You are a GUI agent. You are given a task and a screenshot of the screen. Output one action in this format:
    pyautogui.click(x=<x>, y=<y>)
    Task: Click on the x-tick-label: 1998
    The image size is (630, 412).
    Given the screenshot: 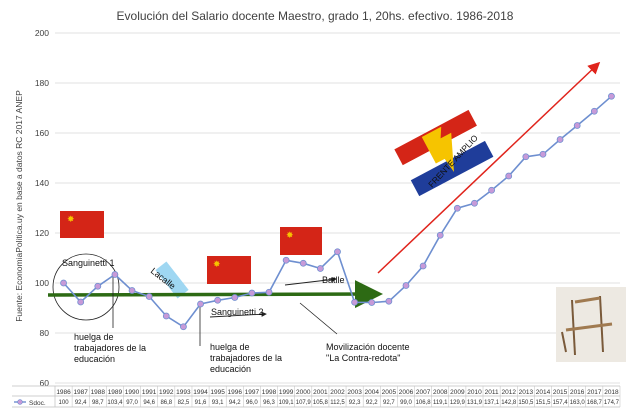 What is the action you would take?
    pyautogui.click(x=269, y=392)
    